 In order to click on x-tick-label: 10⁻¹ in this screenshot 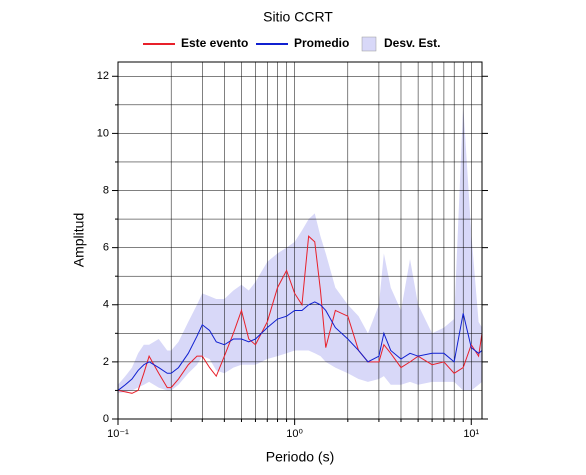, I will do `click(118, 434)`.